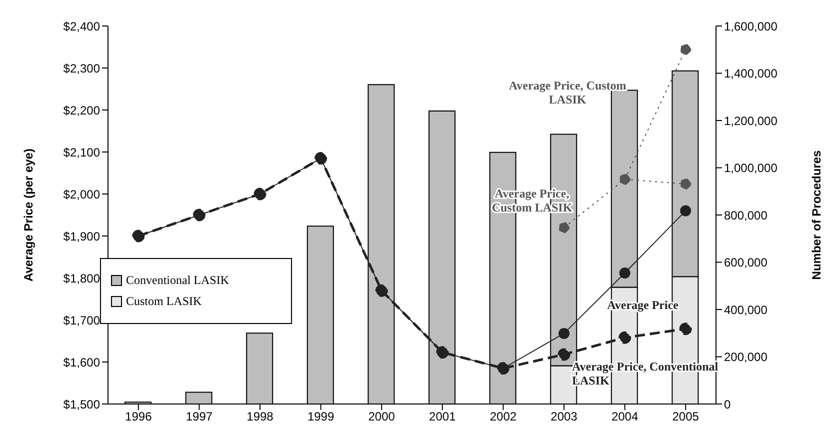  What do you see at coordinates (81, 278) in the screenshot?
I see `y-tick-label: $1,800` at bounding box center [81, 278].